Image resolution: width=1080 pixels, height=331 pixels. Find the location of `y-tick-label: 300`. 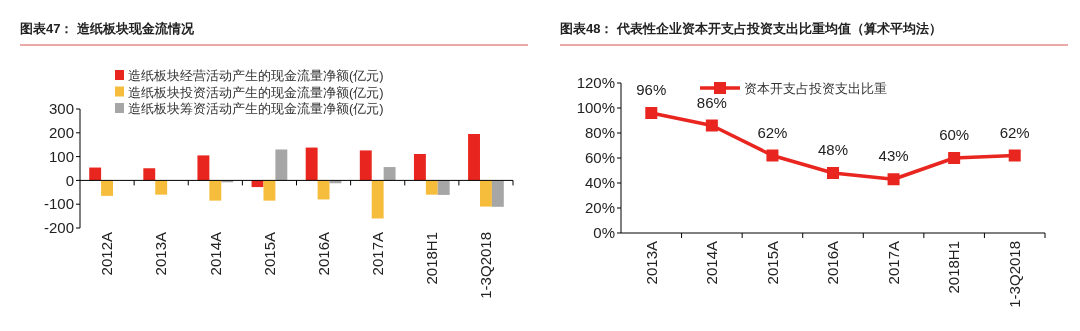

y-tick-label: 300 is located at coordinates (61, 109).